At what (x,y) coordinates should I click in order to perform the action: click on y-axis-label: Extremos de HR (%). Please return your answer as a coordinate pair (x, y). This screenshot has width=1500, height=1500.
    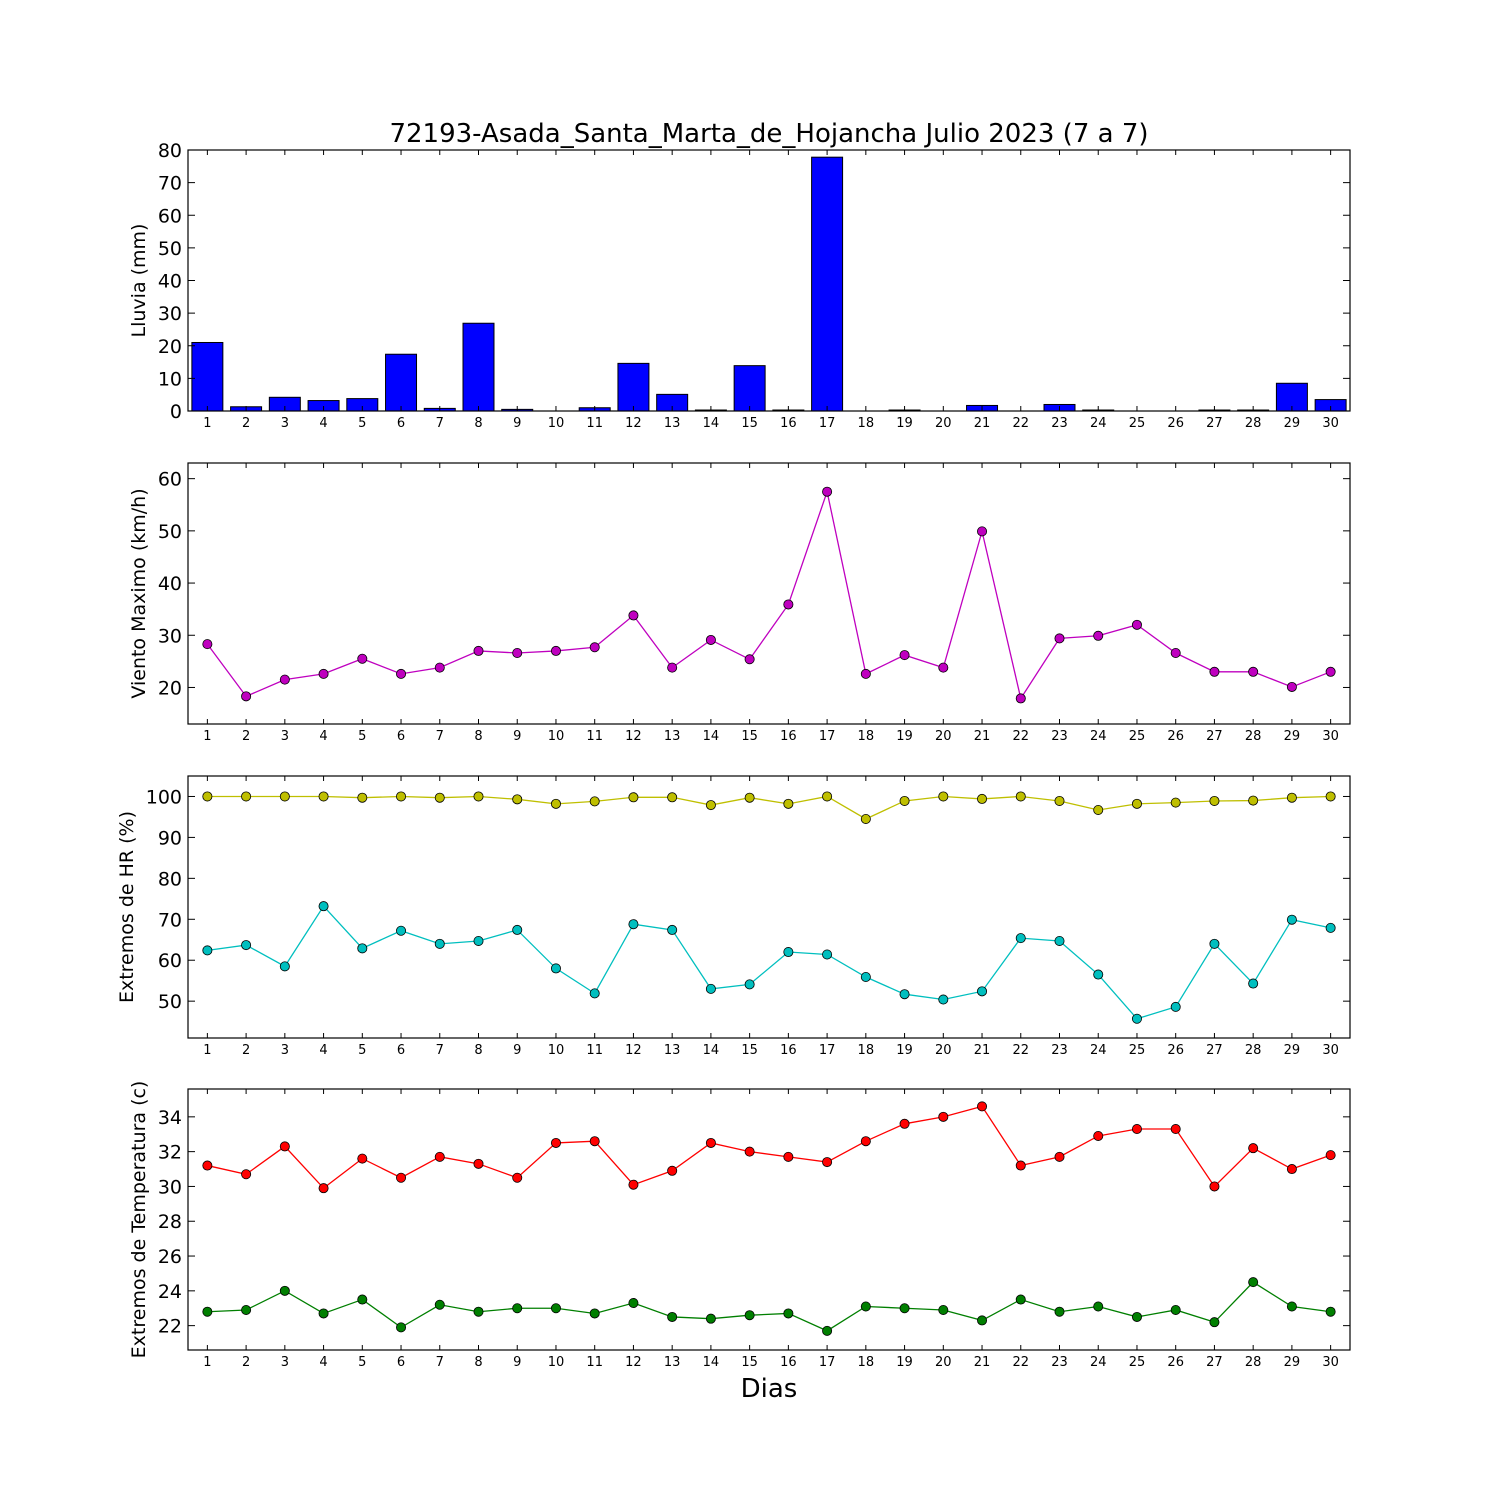
    Looking at the image, I should click on (127, 907).